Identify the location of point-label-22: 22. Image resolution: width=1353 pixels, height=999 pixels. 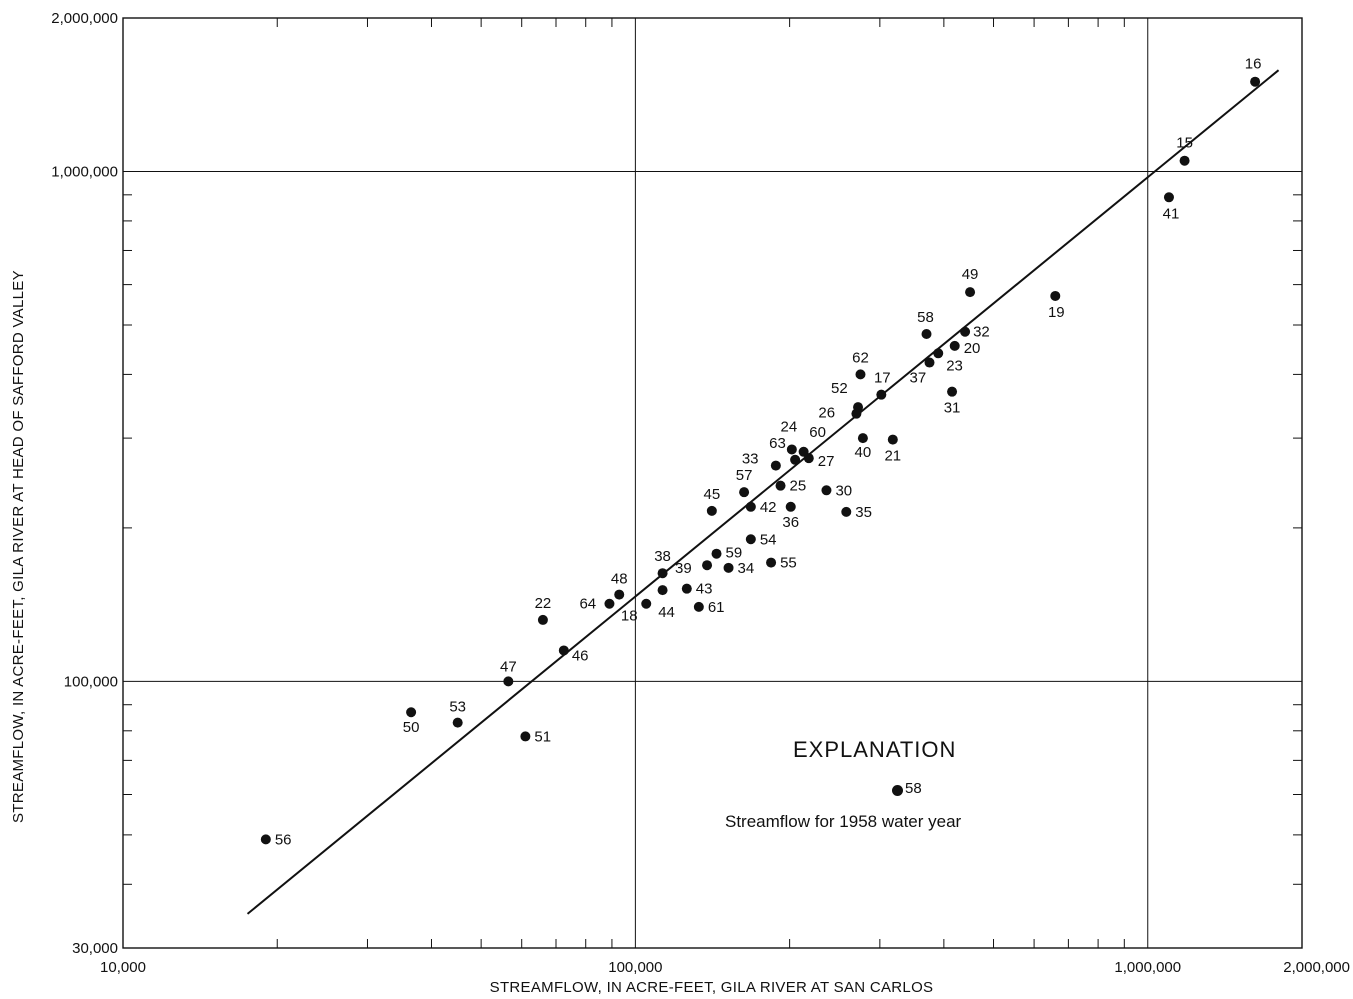
(543, 603).